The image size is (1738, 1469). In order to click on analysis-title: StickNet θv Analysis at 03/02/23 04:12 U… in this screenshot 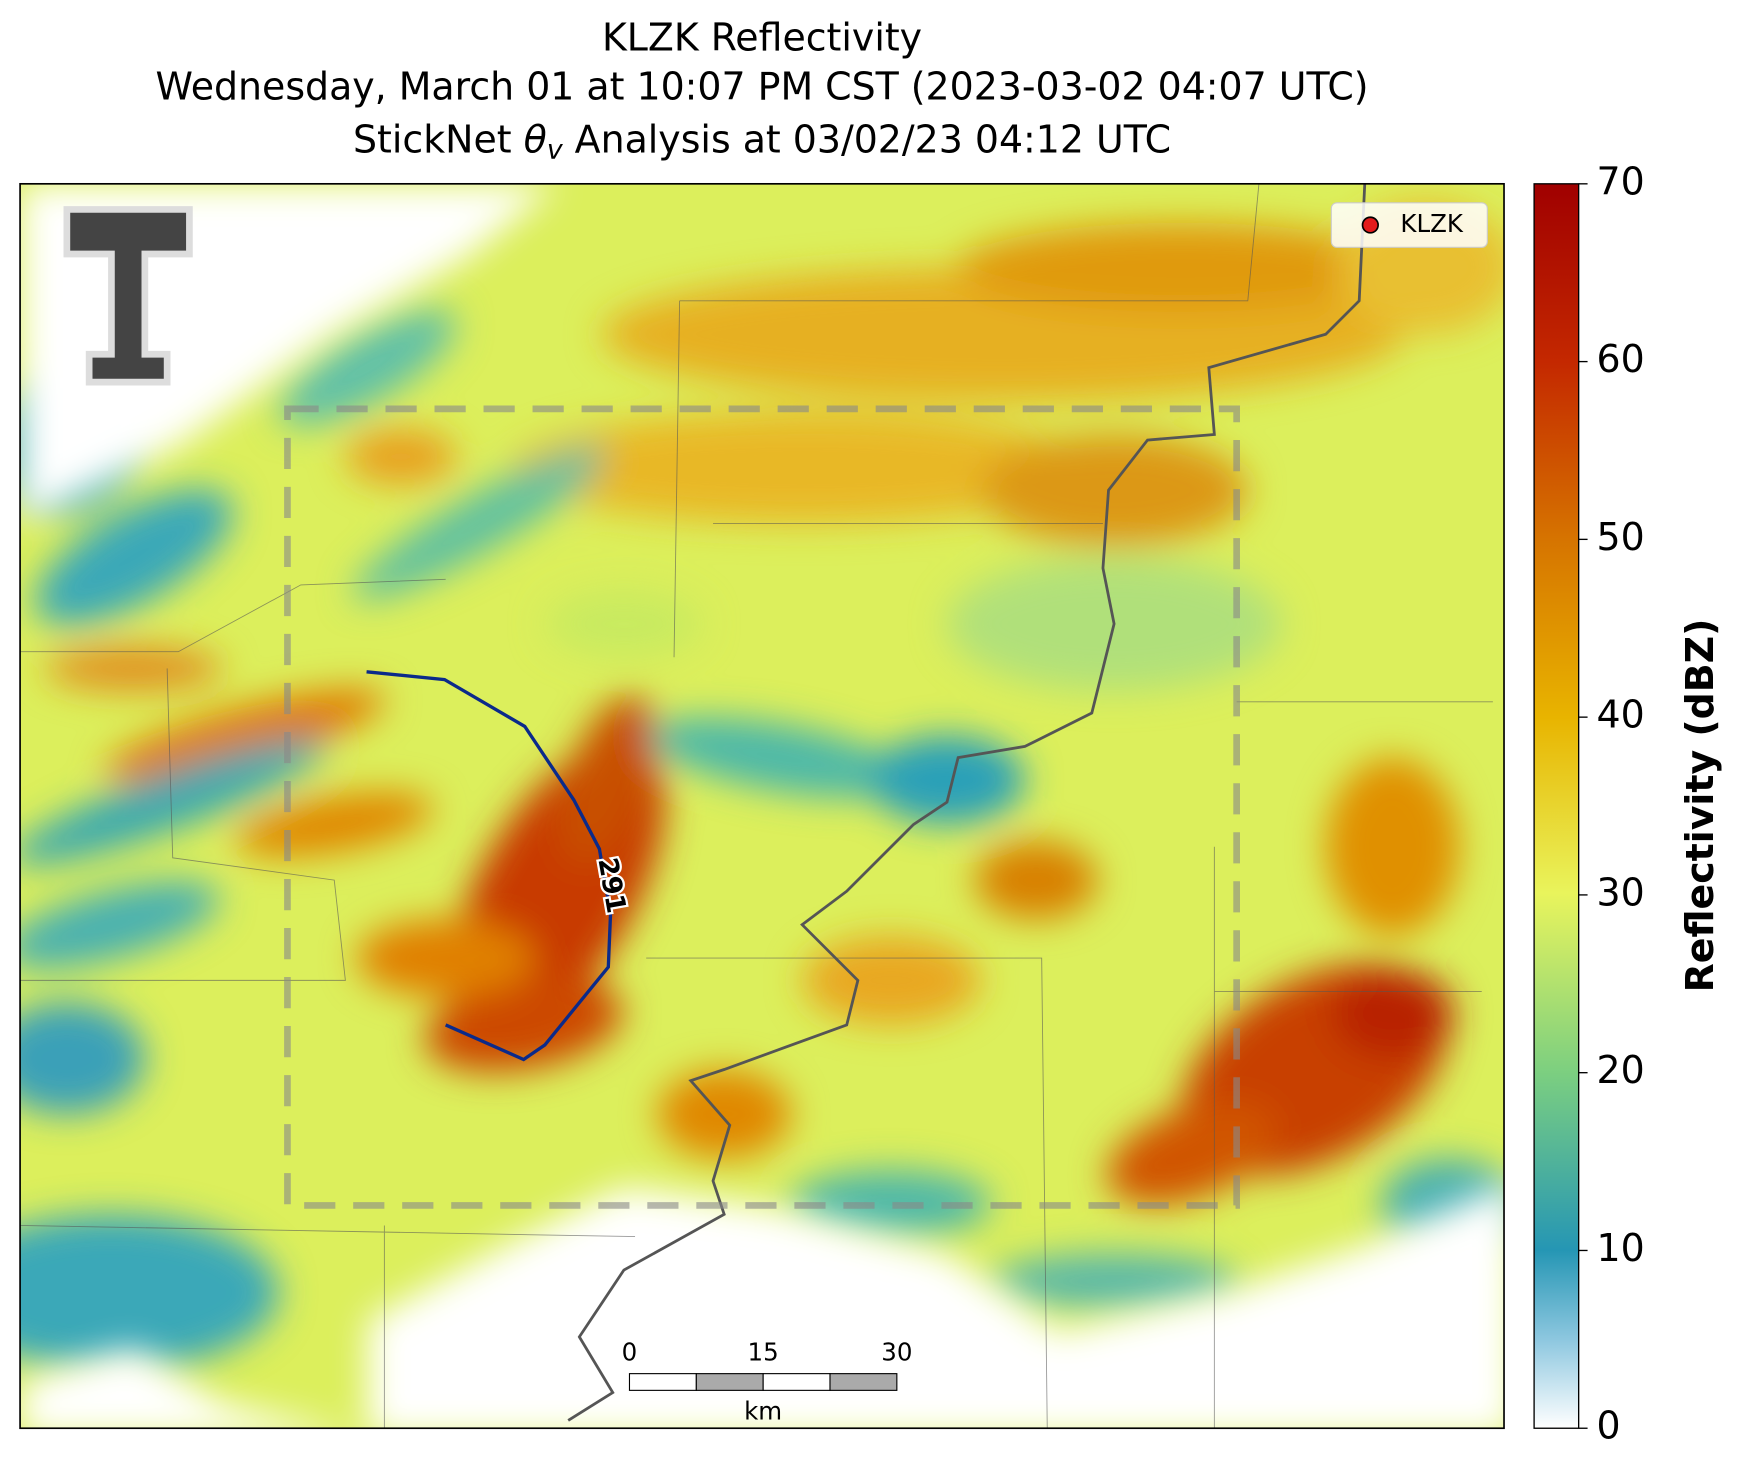, I will do `click(762, 141)`.